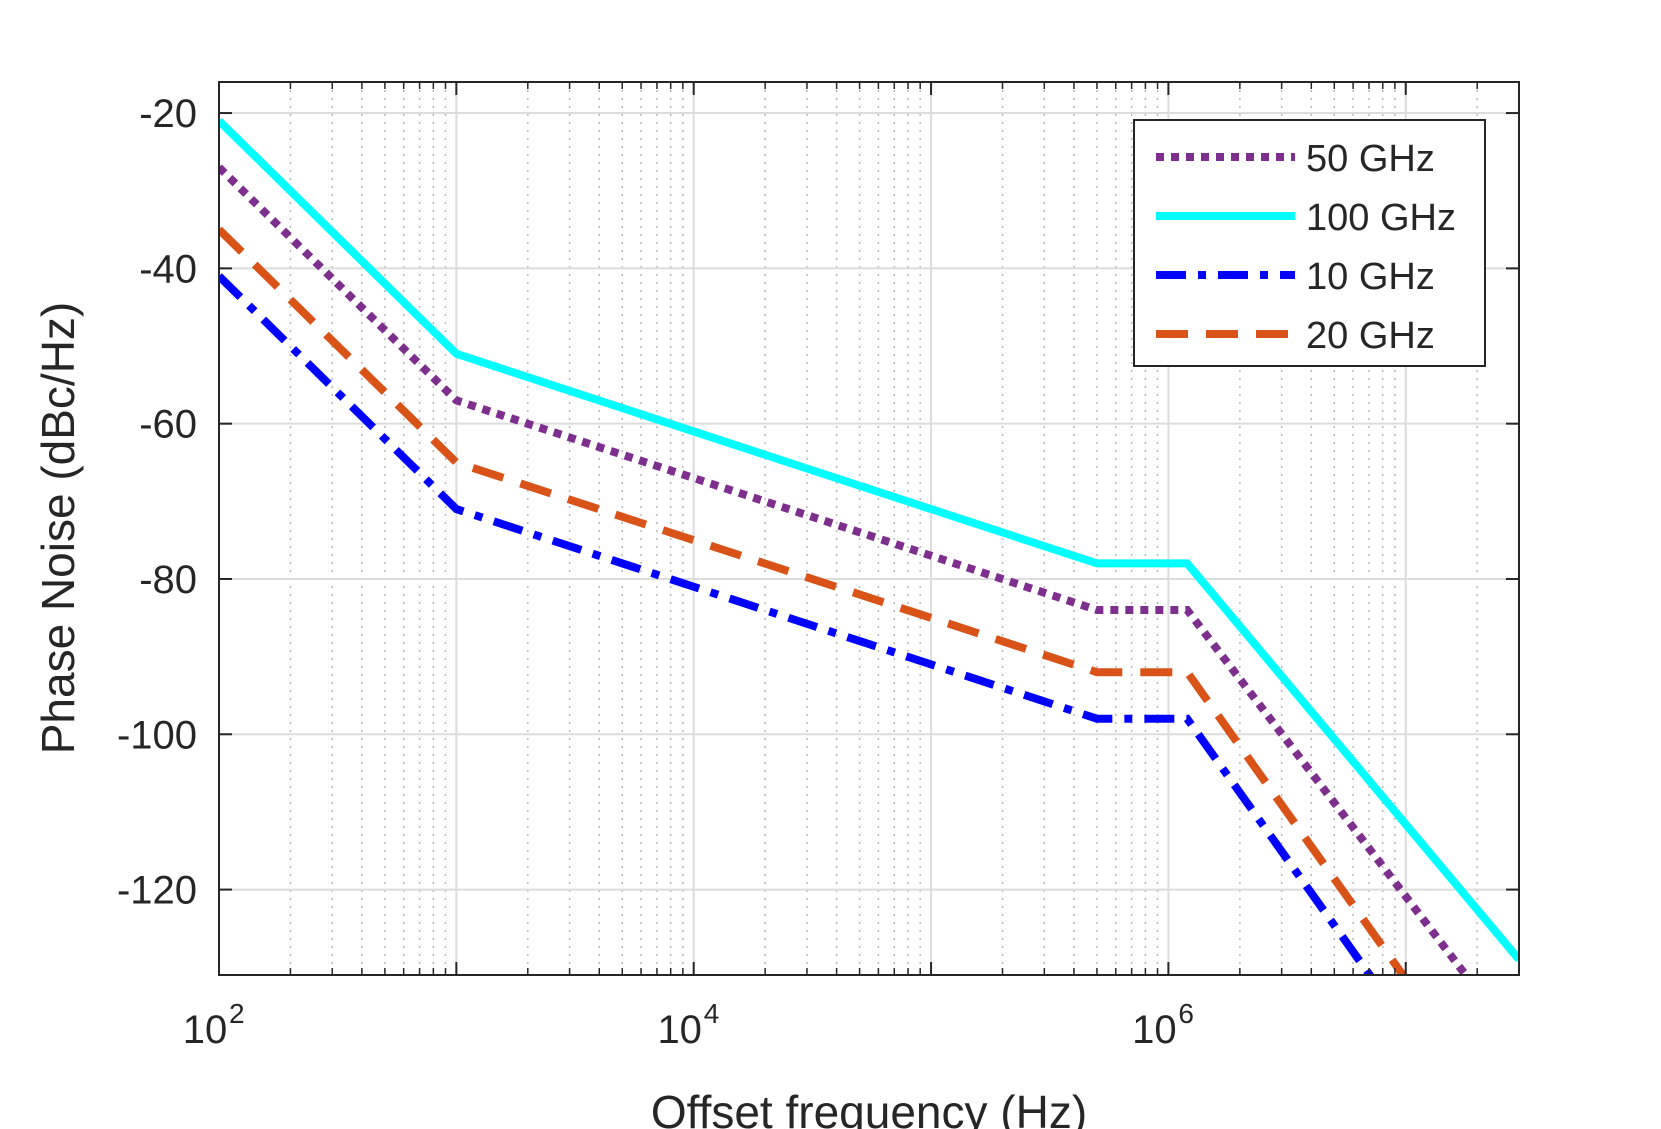 The image size is (1661, 1129). What do you see at coordinates (869, 1107) in the screenshot?
I see `x-axis-title: Offset frequency (Hz)` at bounding box center [869, 1107].